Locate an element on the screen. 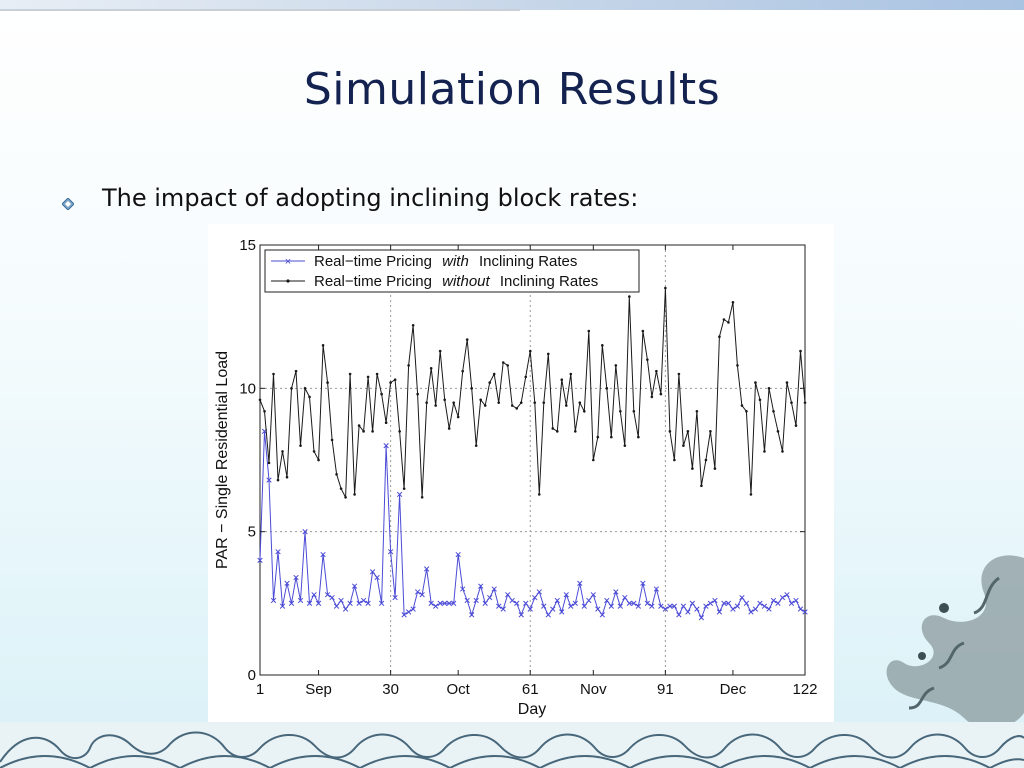  x-tick-label: Nov is located at coordinates (593, 689).